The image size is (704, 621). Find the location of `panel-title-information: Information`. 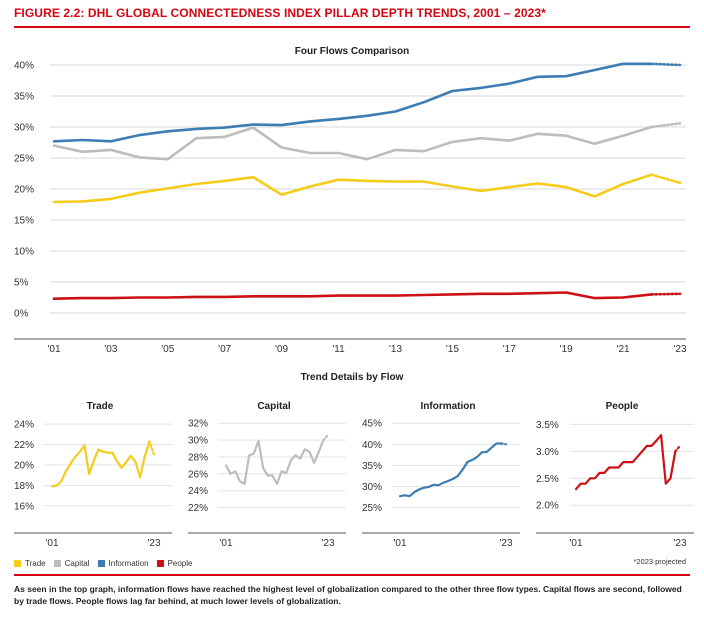

panel-title-information: Information is located at coordinates (448, 406).